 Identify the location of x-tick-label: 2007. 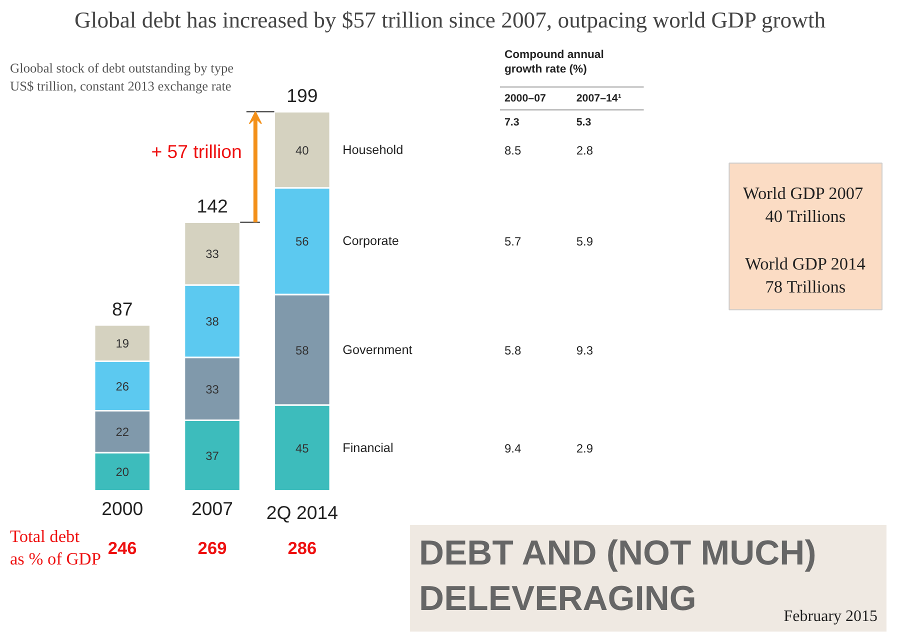
(213, 509).